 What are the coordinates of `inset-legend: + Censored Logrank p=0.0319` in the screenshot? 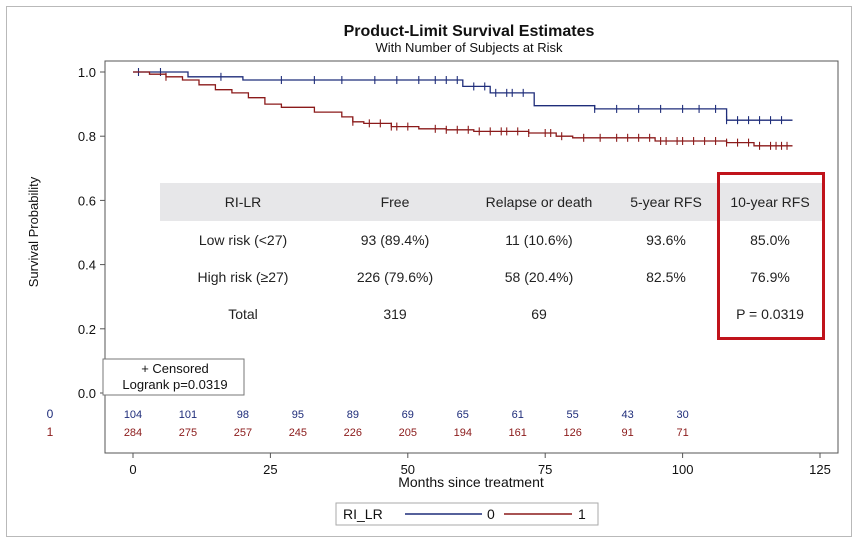 It's located at (173, 377).